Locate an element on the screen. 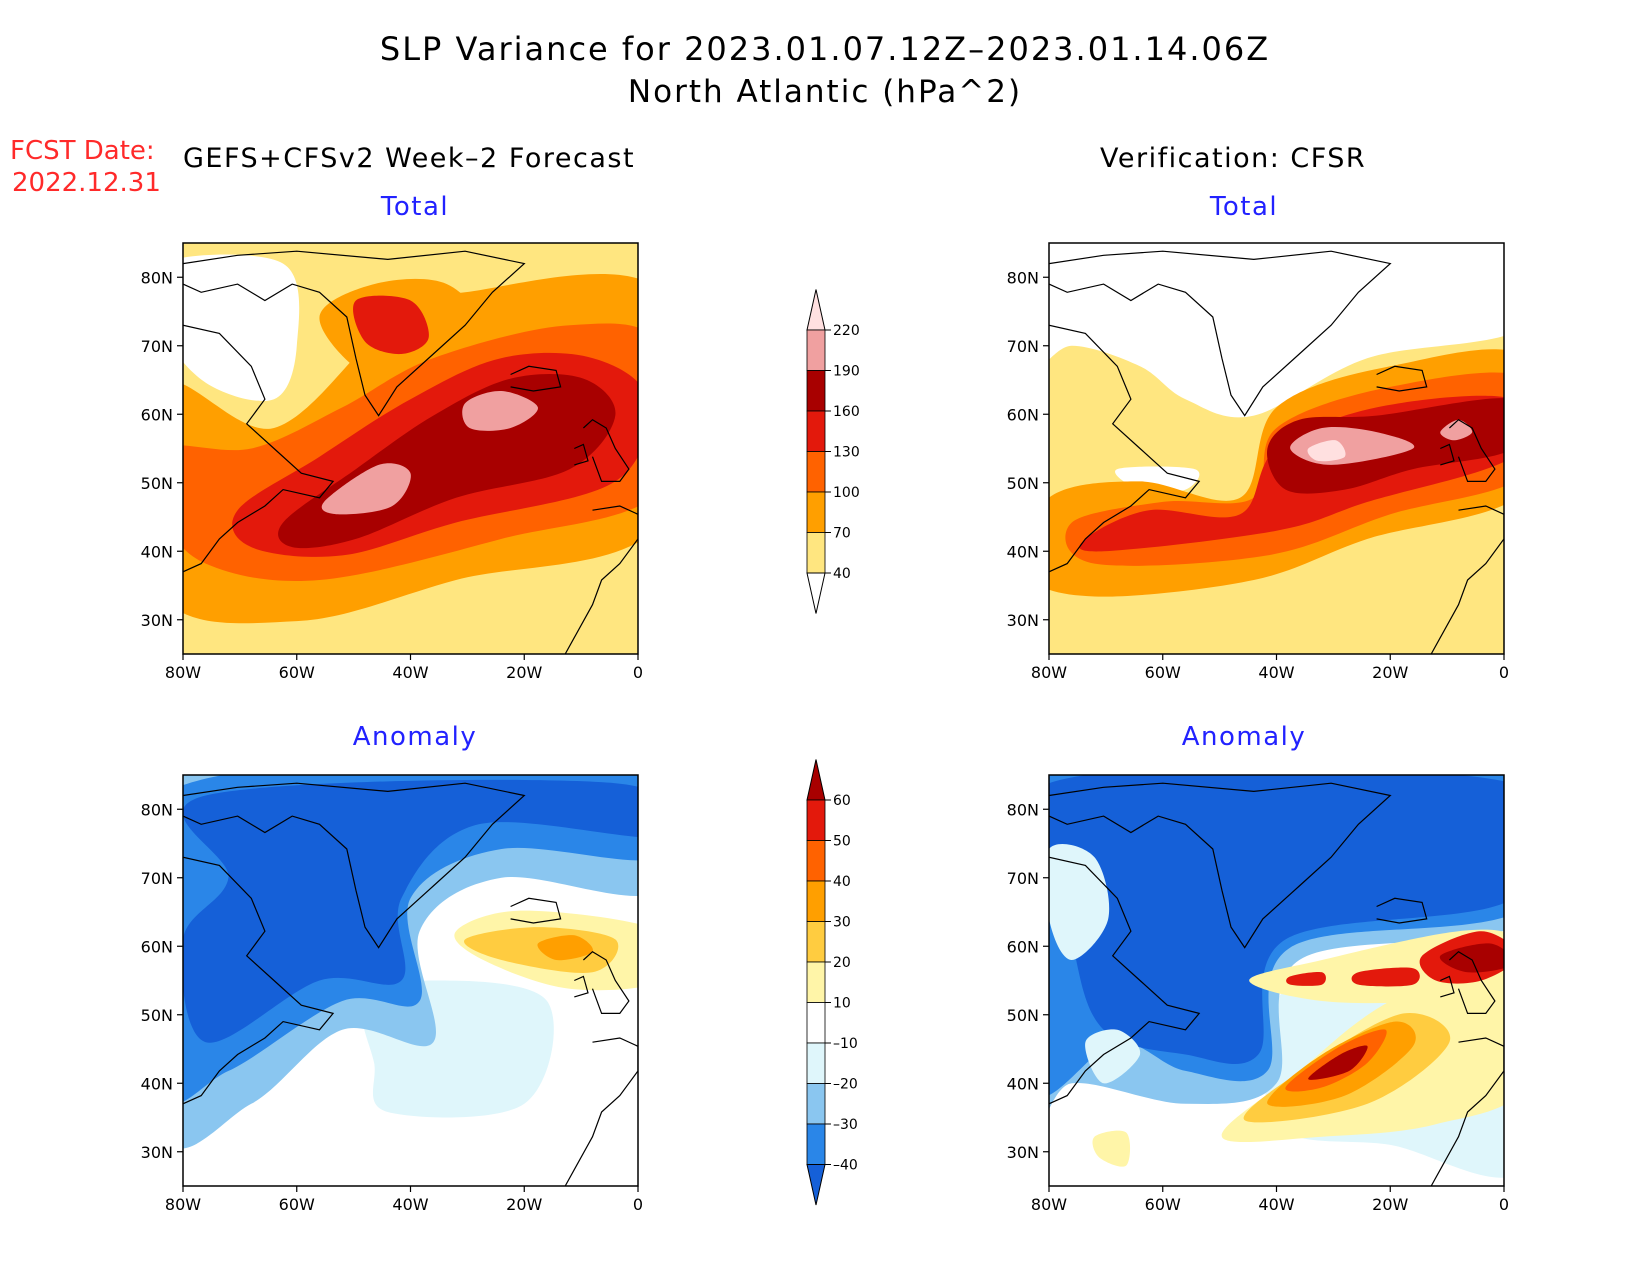 This screenshot has width=1650, height=1275. verification-anomaly-field is located at coordinates (1276, 980).